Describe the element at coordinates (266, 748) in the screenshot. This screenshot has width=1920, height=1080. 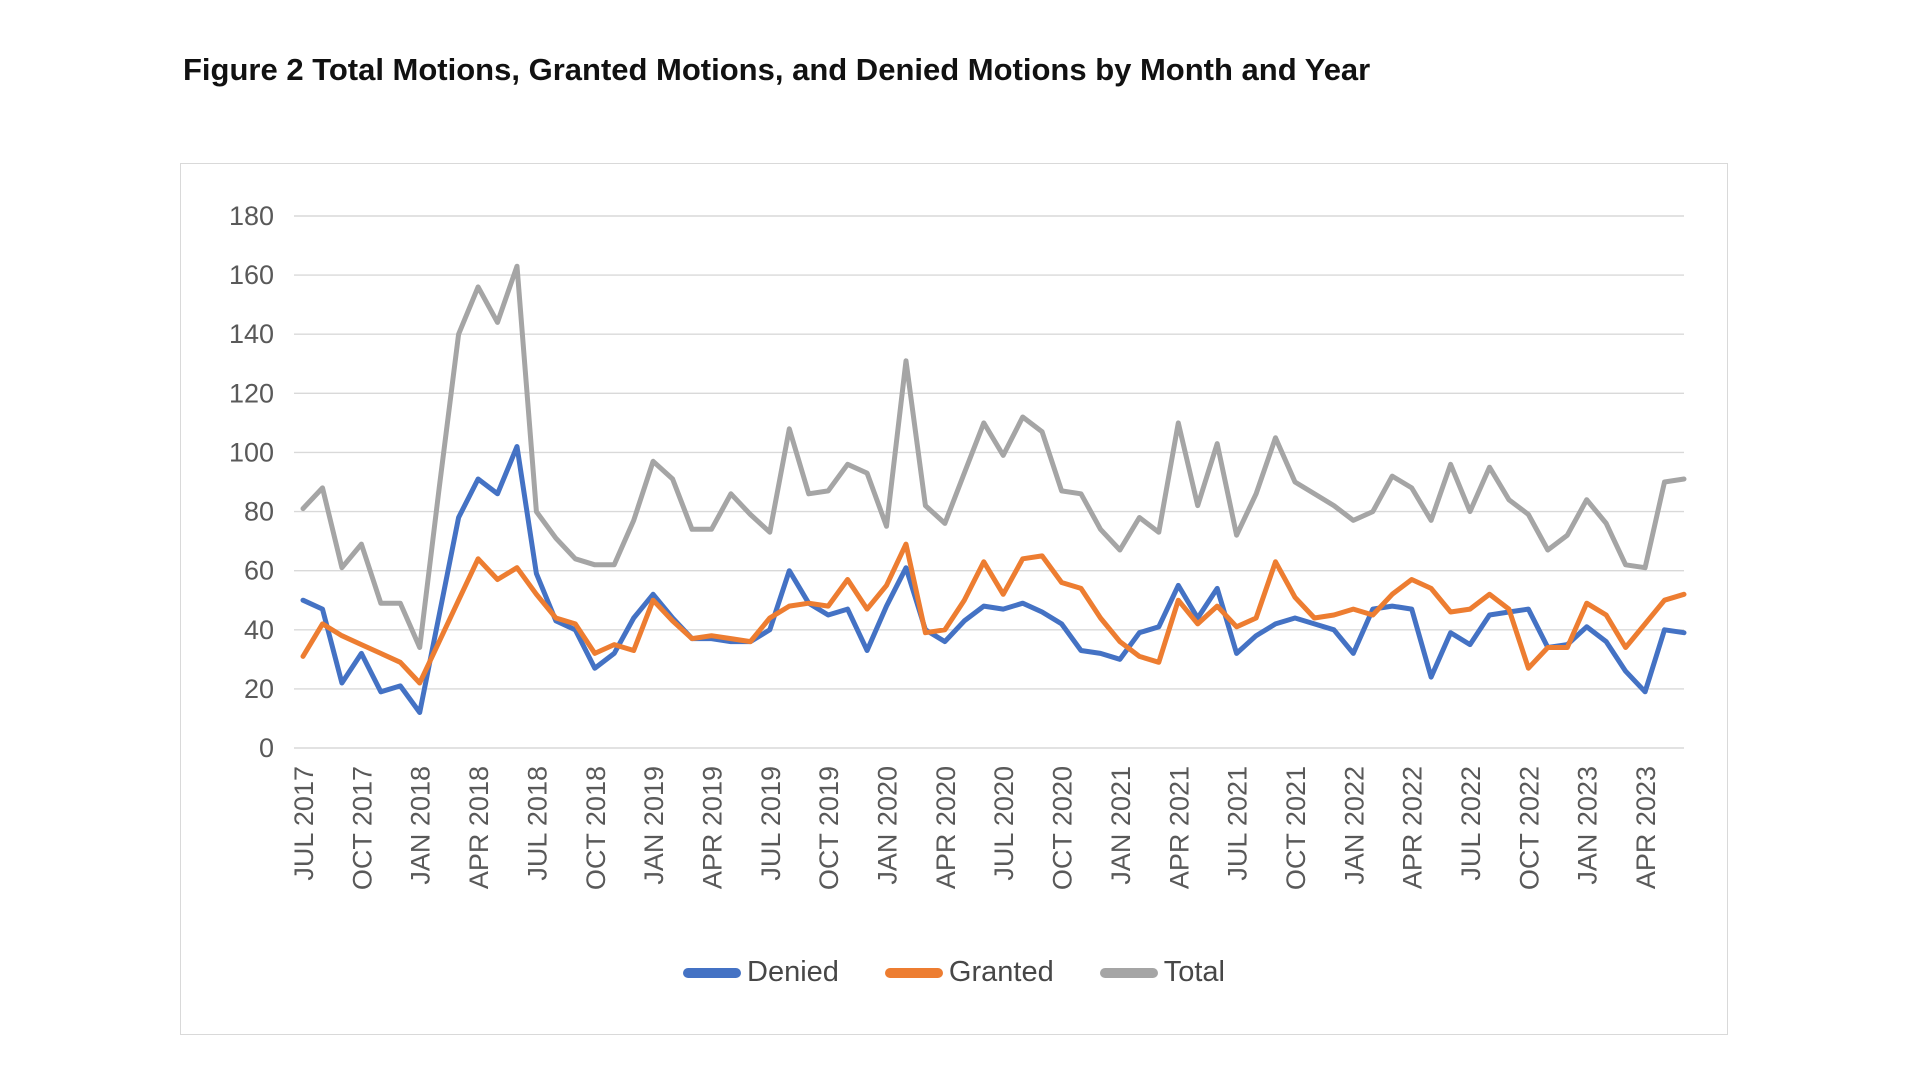
I see `y-tick-label: 0` at that location.